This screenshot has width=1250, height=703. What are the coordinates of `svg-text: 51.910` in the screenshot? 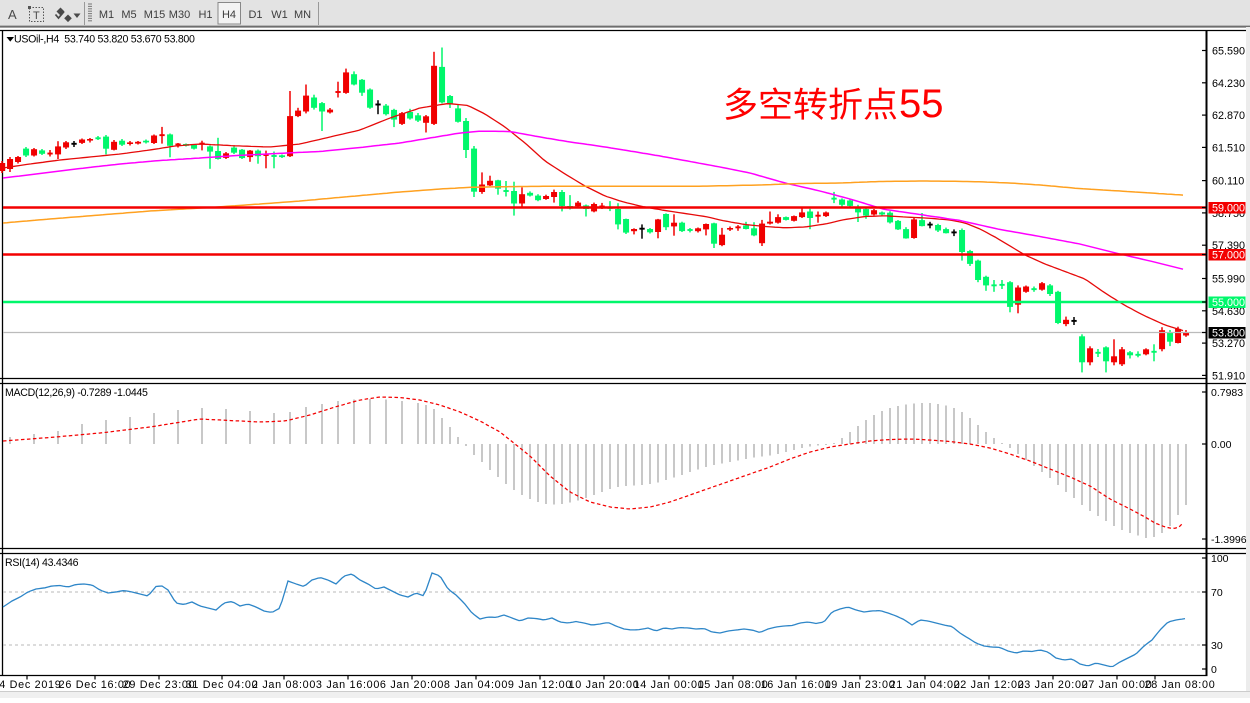 It's located at (1228, 376).